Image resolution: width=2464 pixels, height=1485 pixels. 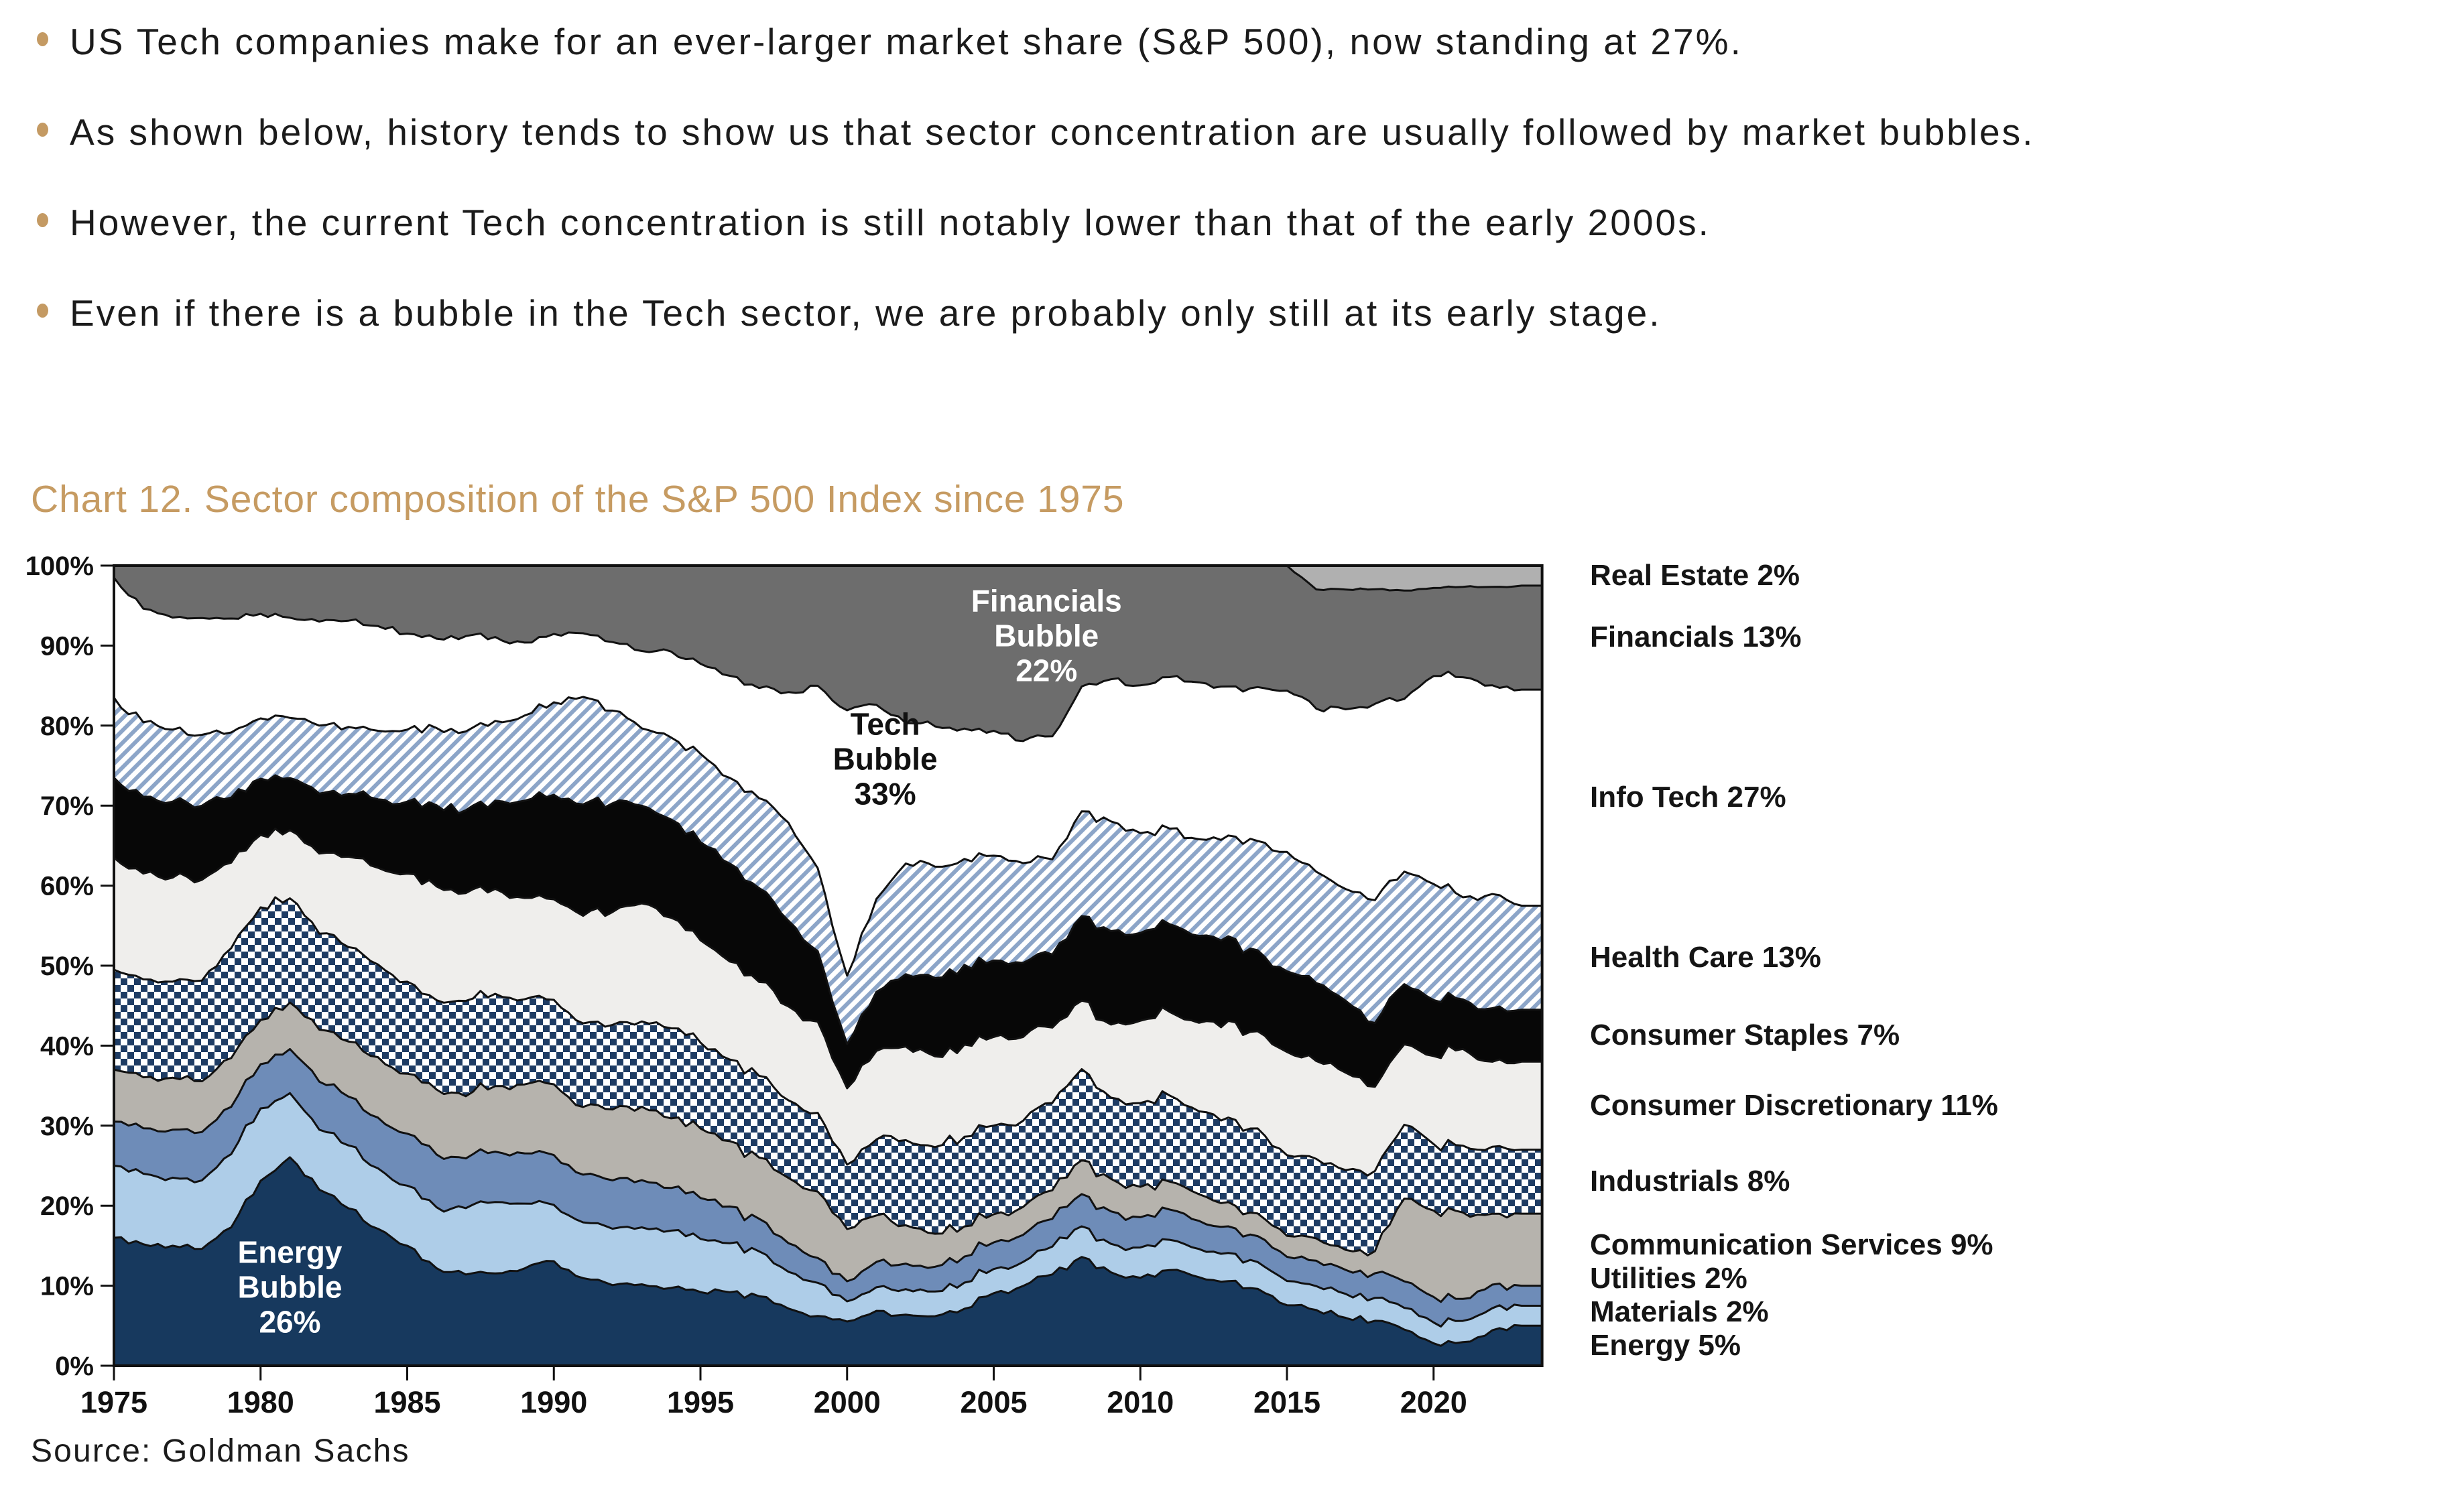 What do you see at coordinates (74, 1366) in the screenshot?
I see `y-tick-label: 0%` at bounding box center [74, 1366].